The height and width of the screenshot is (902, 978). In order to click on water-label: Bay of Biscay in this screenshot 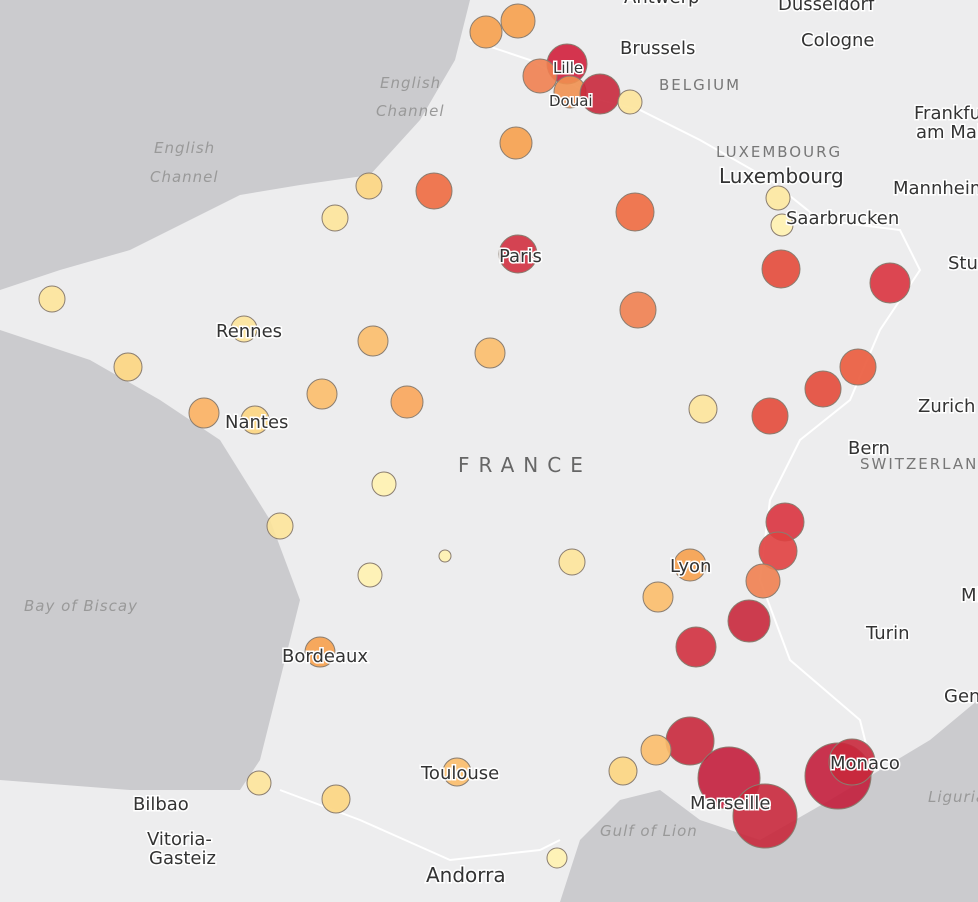, I will do `click(81, 606)`.